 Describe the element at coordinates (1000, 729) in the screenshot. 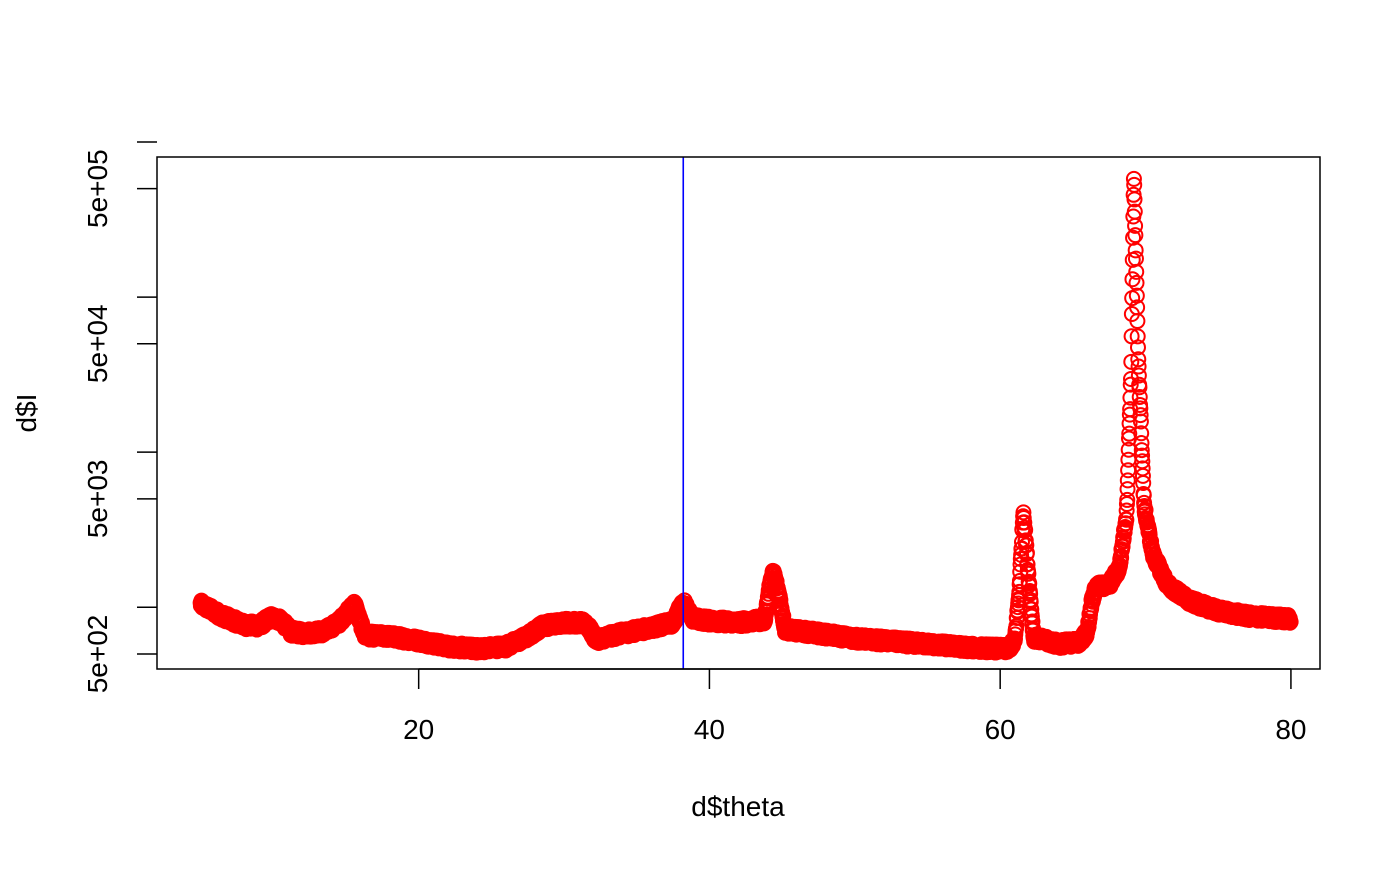

I see `x-tick-label: 60` at that location.